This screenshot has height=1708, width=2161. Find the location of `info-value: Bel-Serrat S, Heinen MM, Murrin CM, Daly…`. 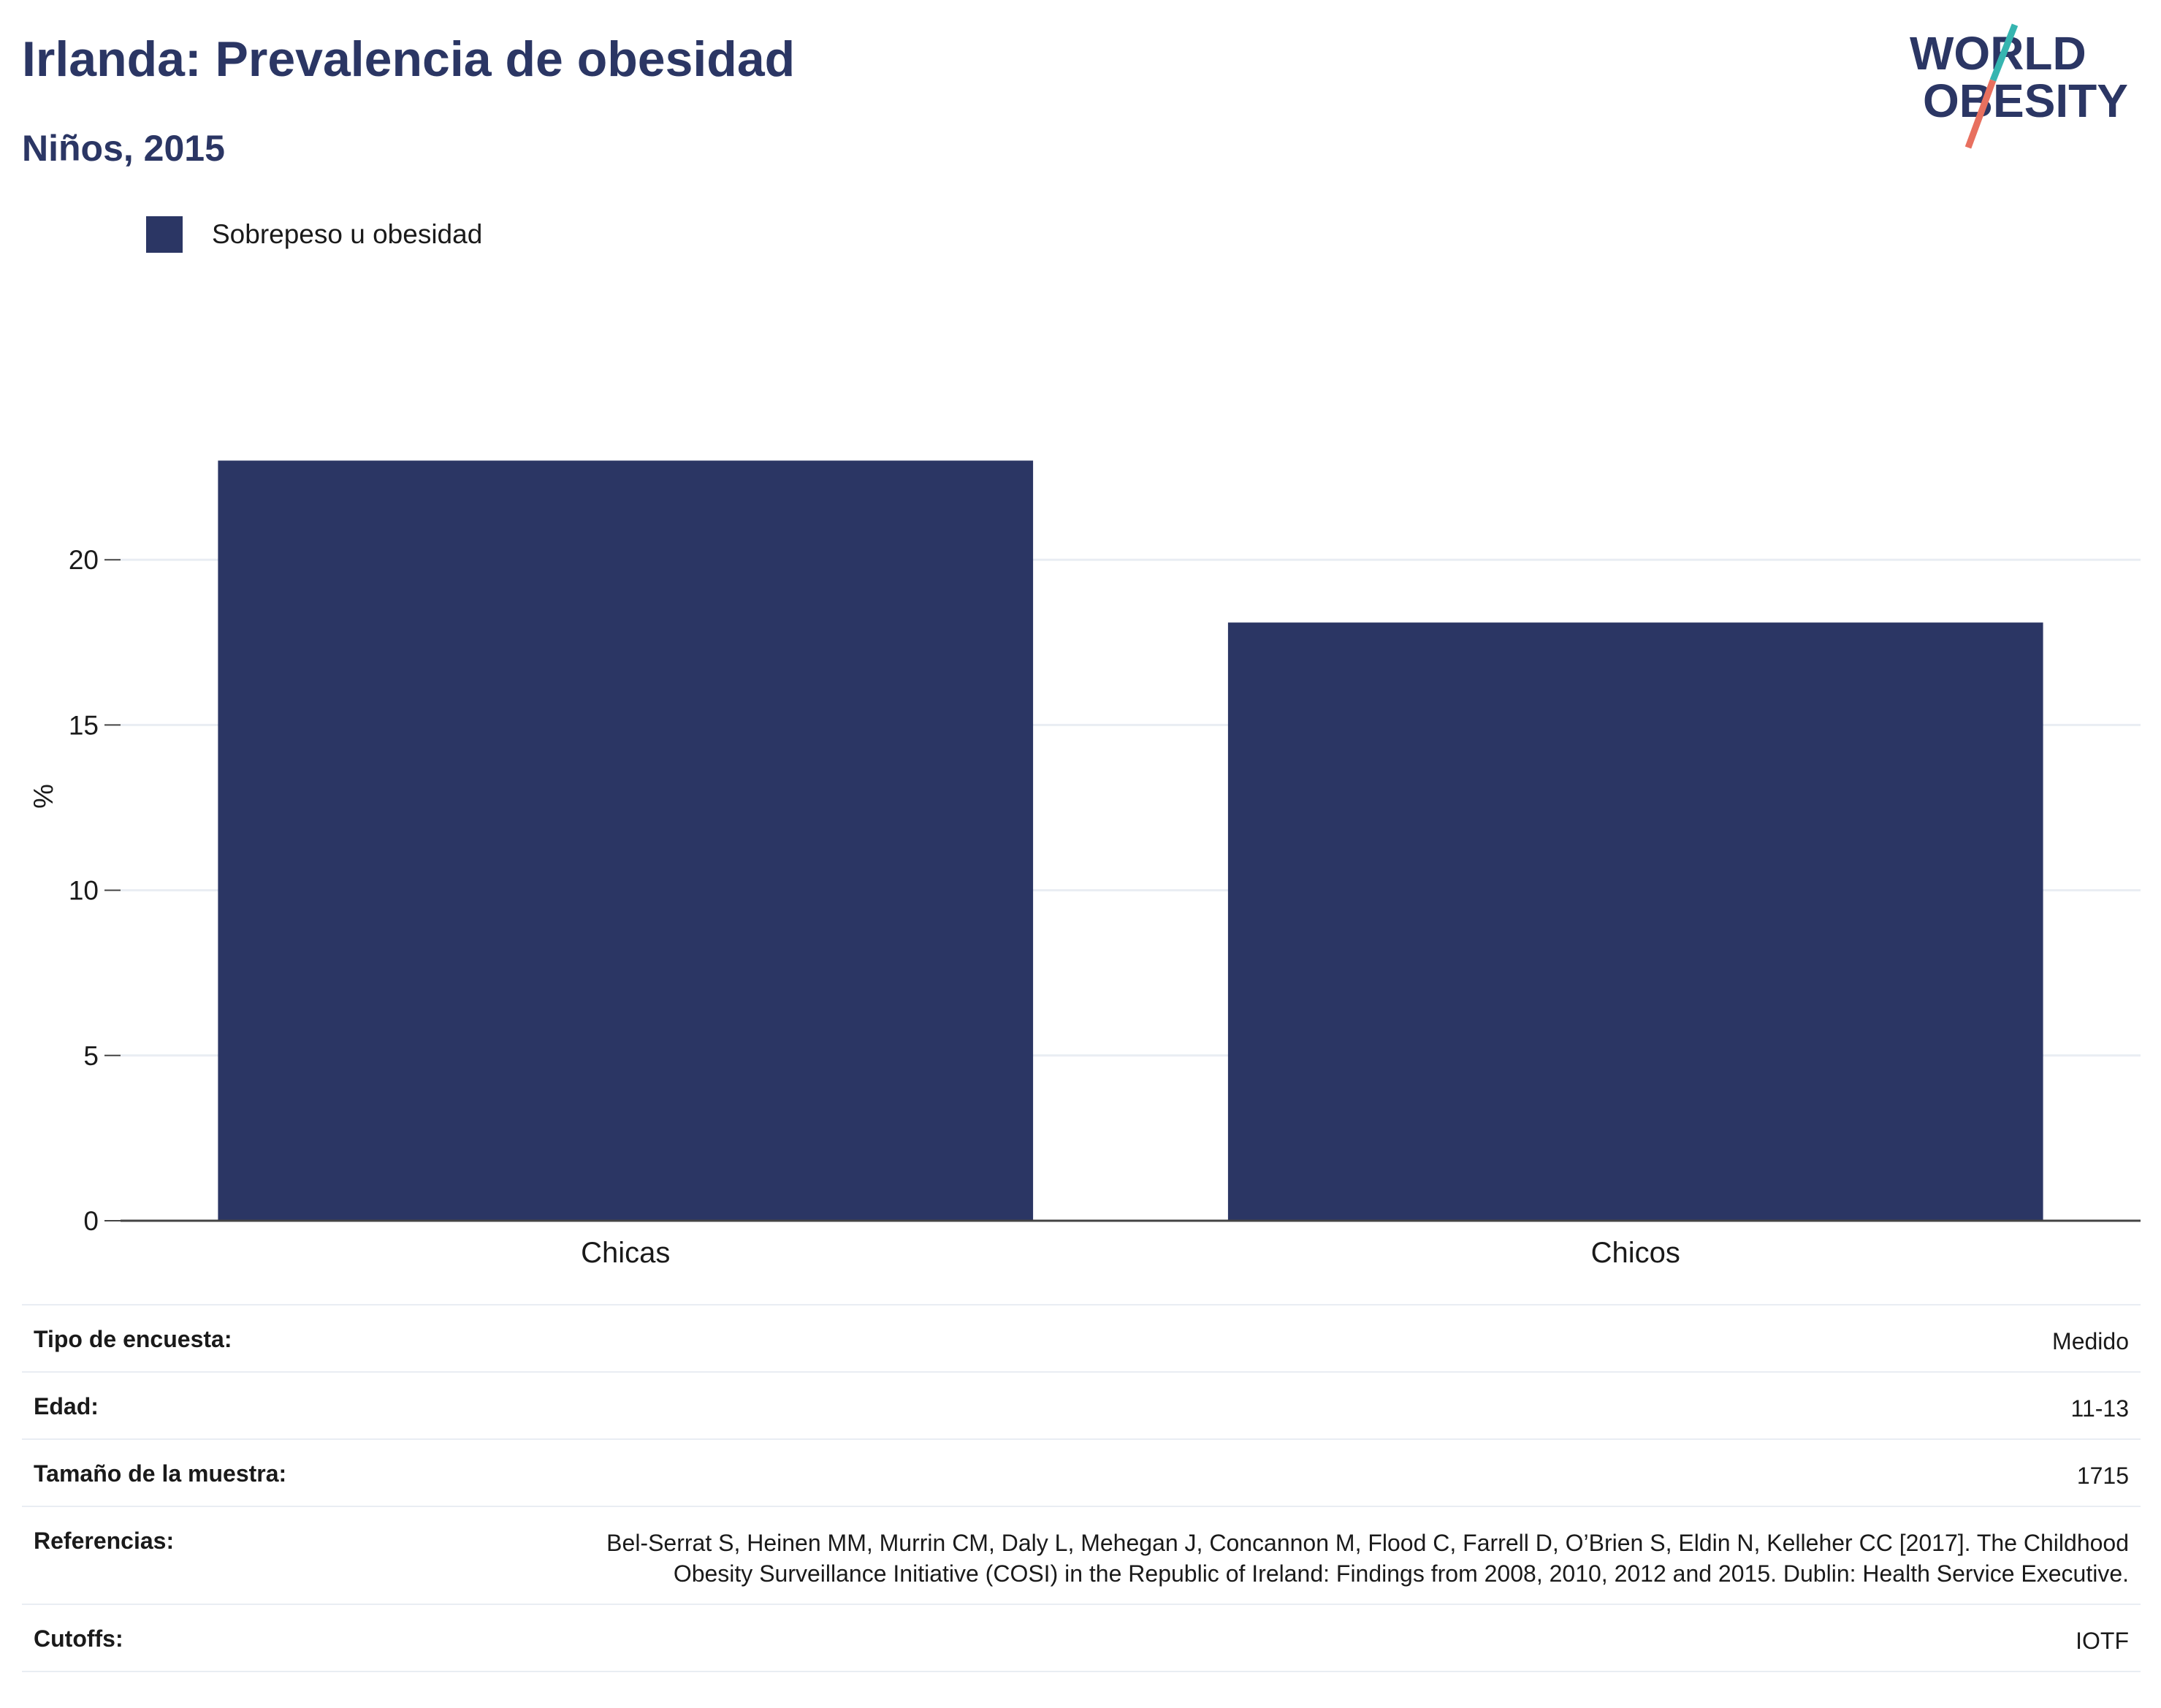

info-value: Bel-Serrat S, Heinen MM, Murrin CM, Daly… is located at coordinates (1368, 1558).